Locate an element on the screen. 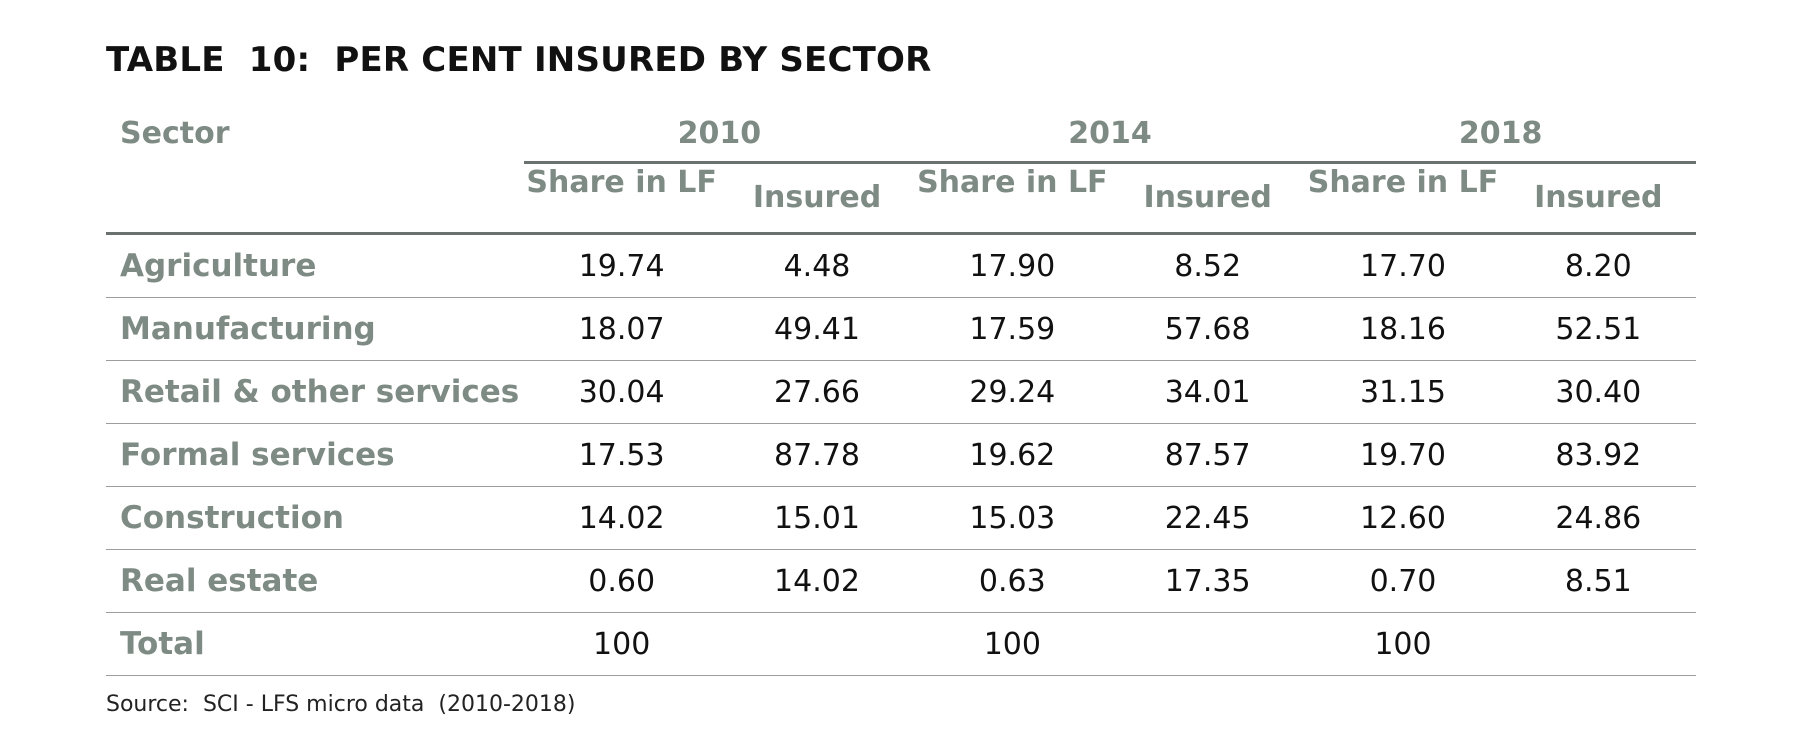 The image size is (1795, 749). share-in-lf-cell: 0.70 is located at coordinates (1403, 581).